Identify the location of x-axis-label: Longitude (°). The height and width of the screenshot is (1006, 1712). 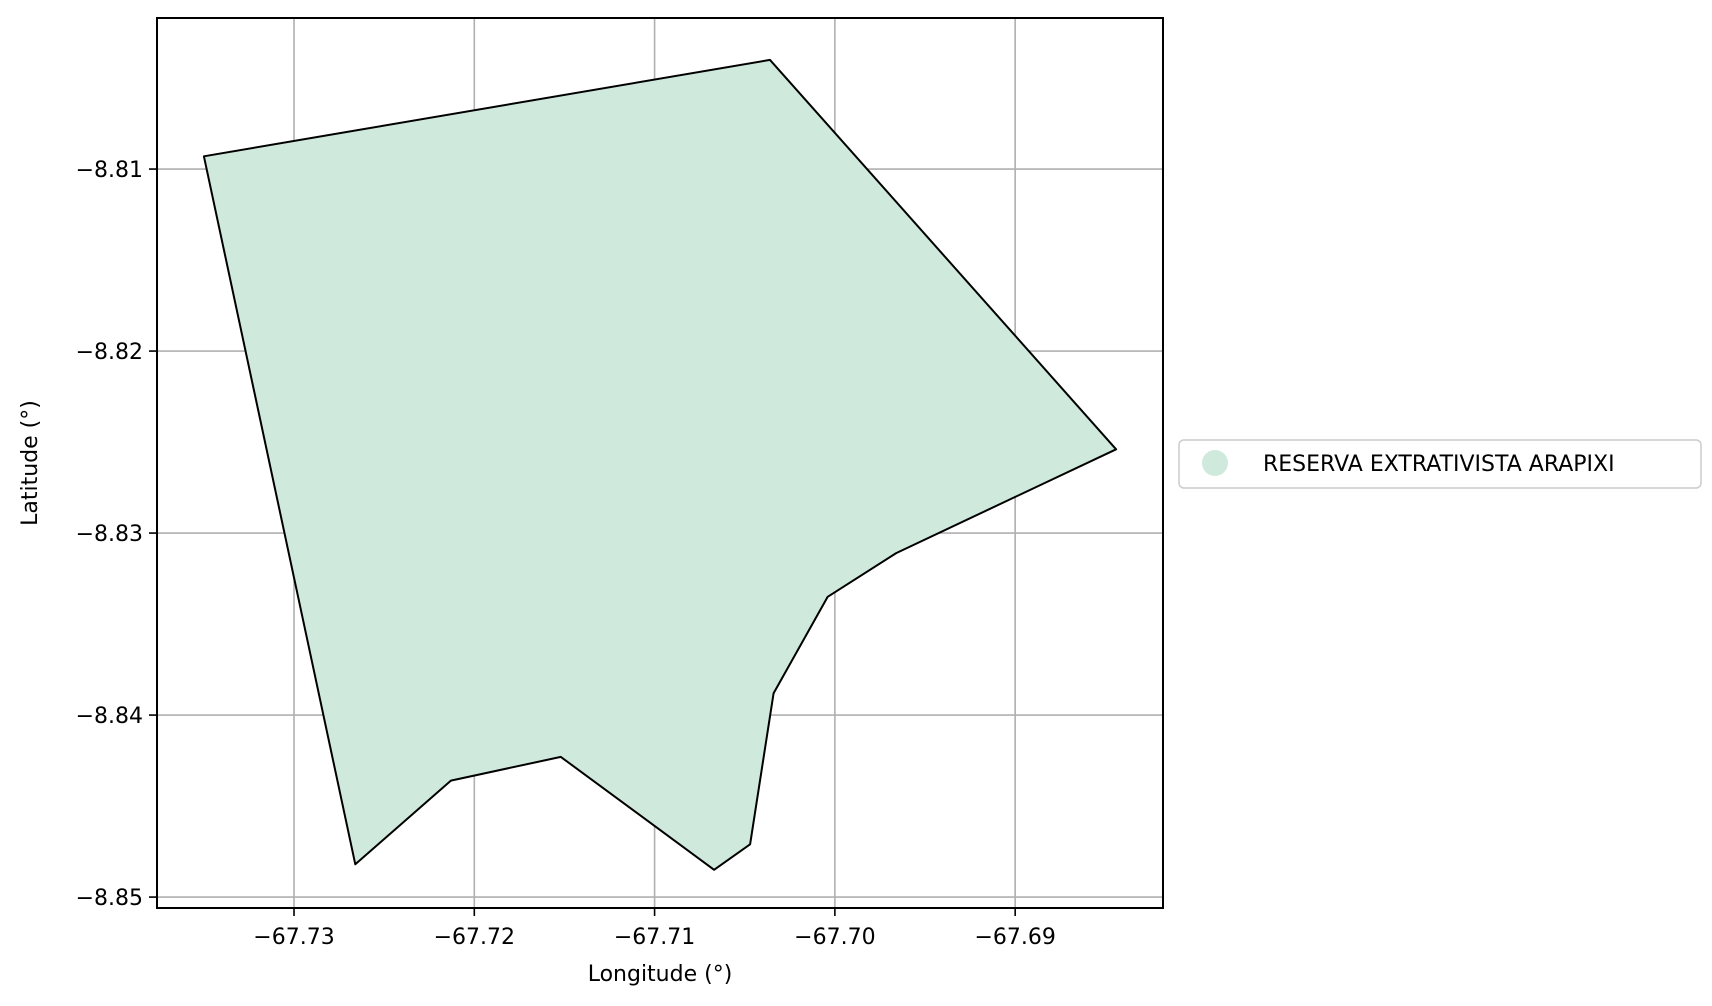
(660, 974).